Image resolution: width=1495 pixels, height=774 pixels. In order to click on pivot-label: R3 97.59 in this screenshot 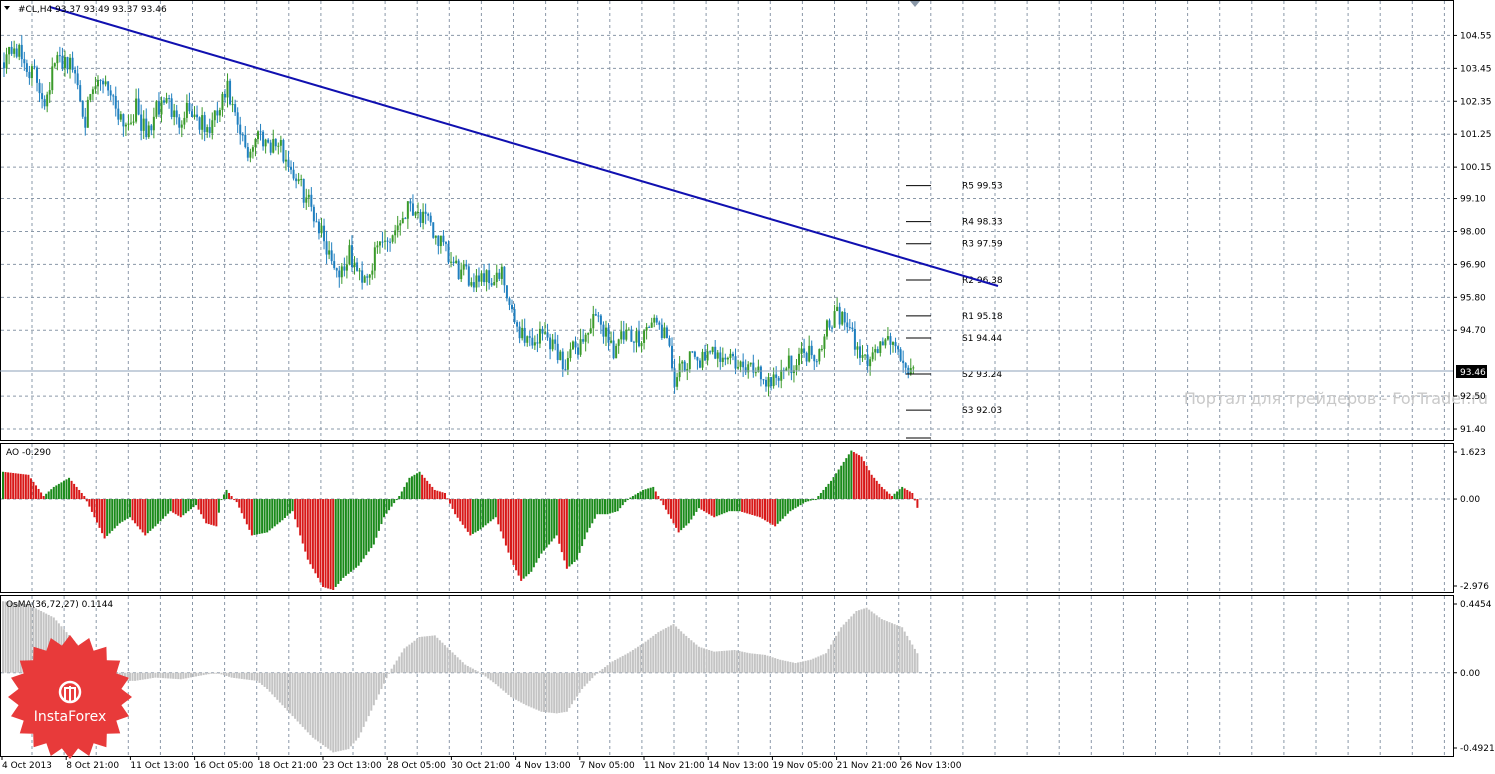, I will do `click(982, 245)`.